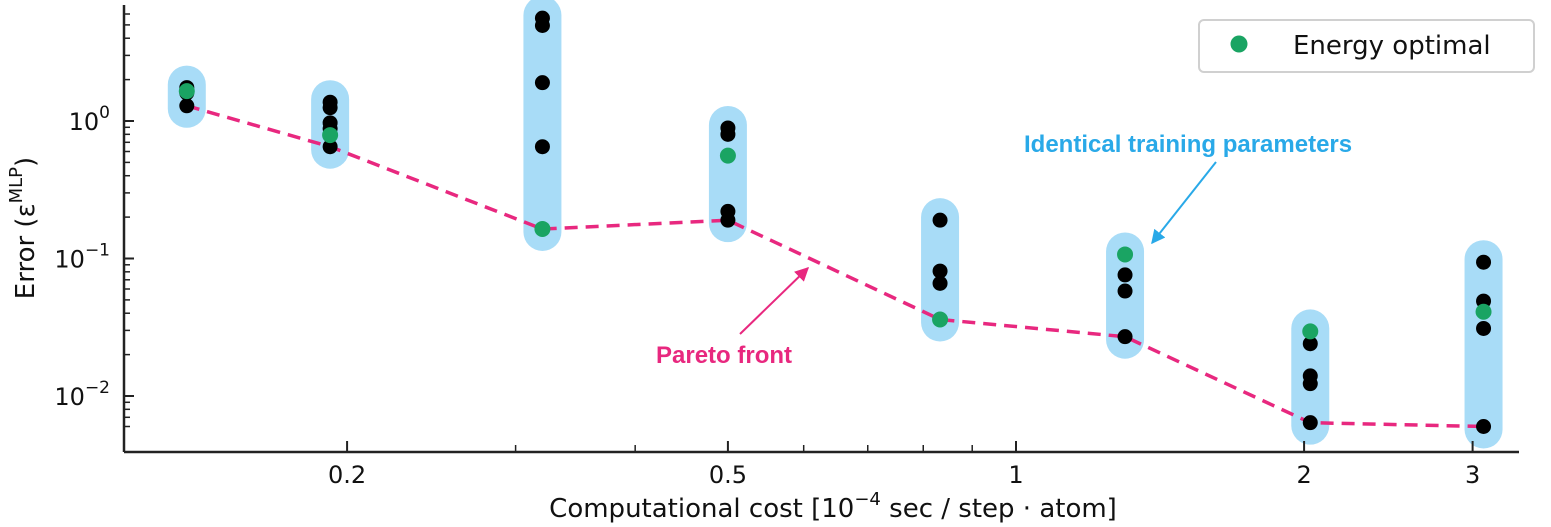 The width and height of the screenshot is (1551, 527). What do you see at coordinates (728, 475) in the screenshot?
I see `x-tick-label: 0.5` at bounding box center [728, 475].